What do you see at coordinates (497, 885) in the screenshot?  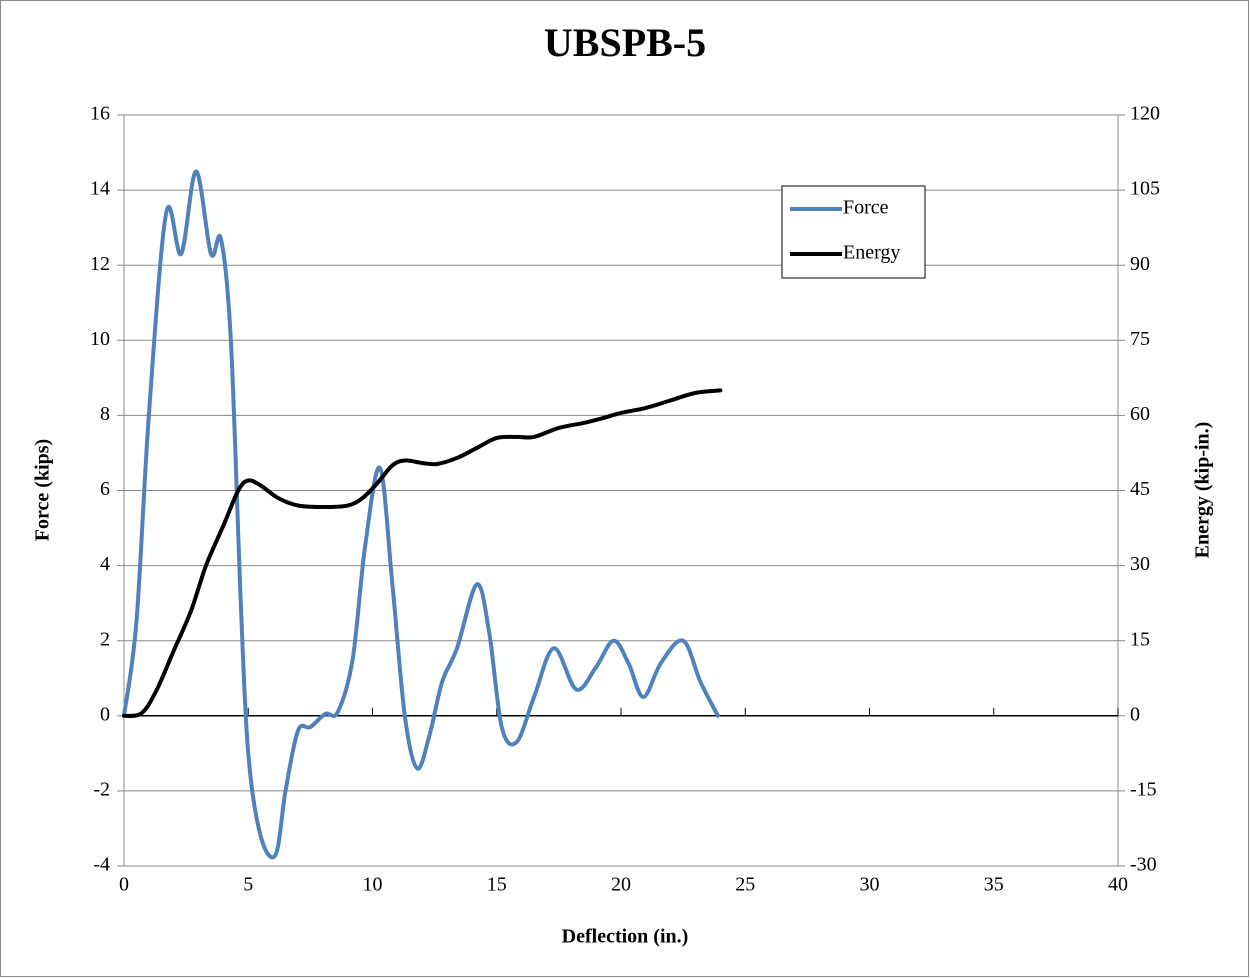 I see `x-tick-label: 15` at bounding box center [497, 885].